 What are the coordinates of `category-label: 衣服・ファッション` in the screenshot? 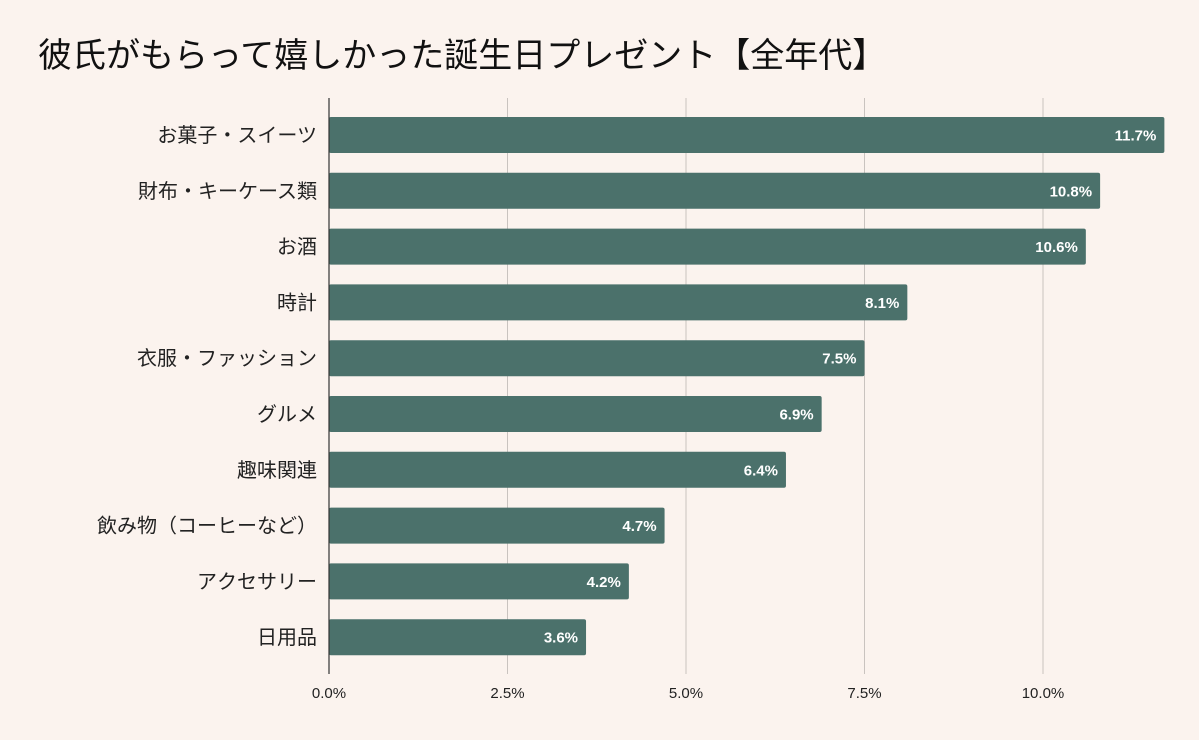 It's located at (227, 358).